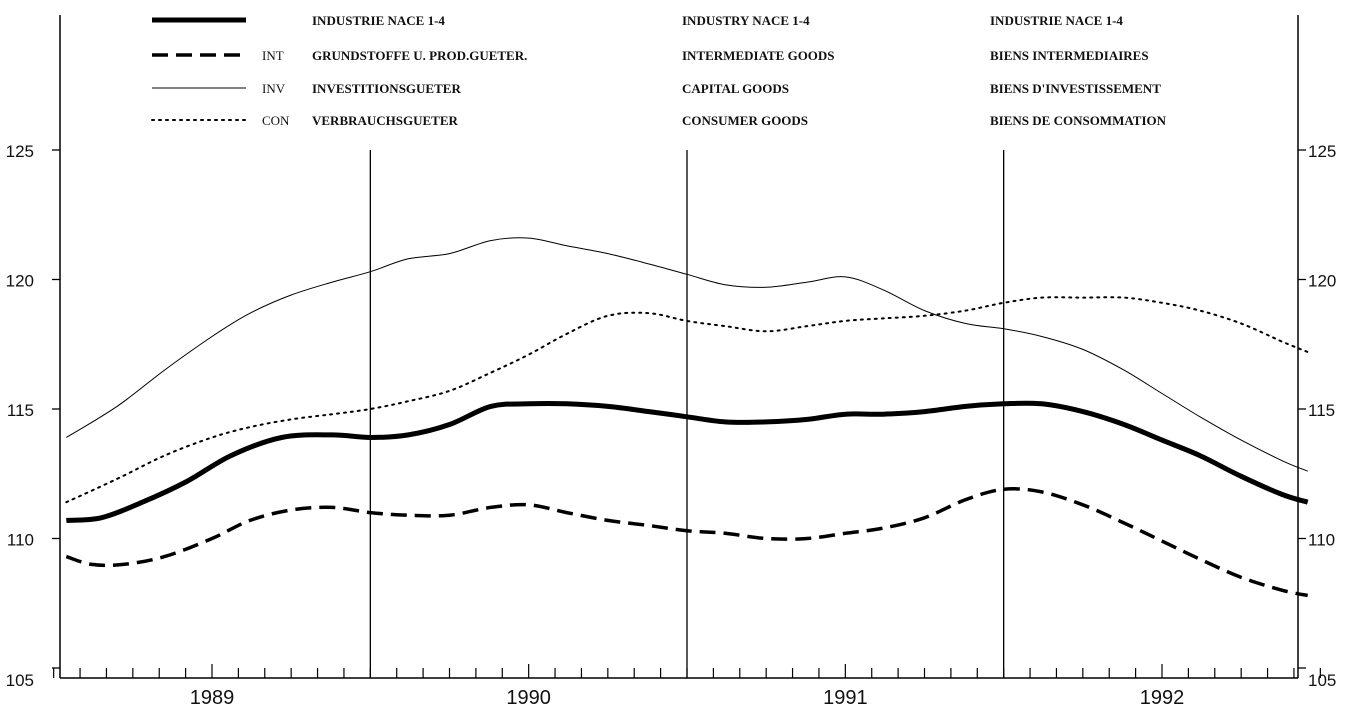 The height and width of the screenshot is (708, 1348). I want to click on legend-label-fr: INDUSTRIE NACE 1-4, so click(1056, 20).